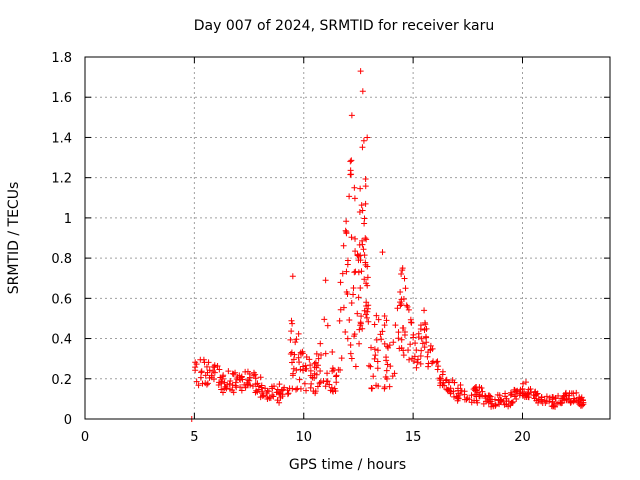 The image size is (640, 480). I want to click on y-tick-label: 0.4, so click(61, 340).